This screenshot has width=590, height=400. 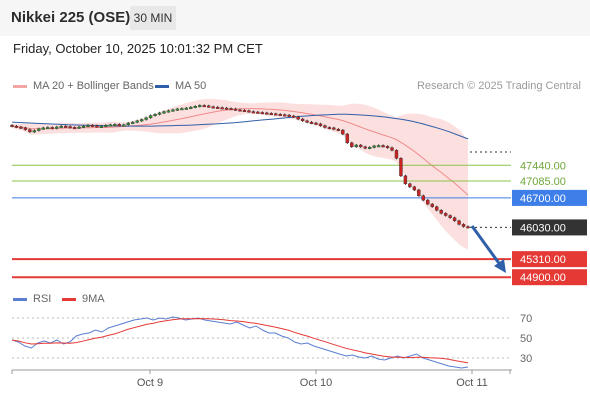 I want to click on rsi-line, so click(x=240, y=342).